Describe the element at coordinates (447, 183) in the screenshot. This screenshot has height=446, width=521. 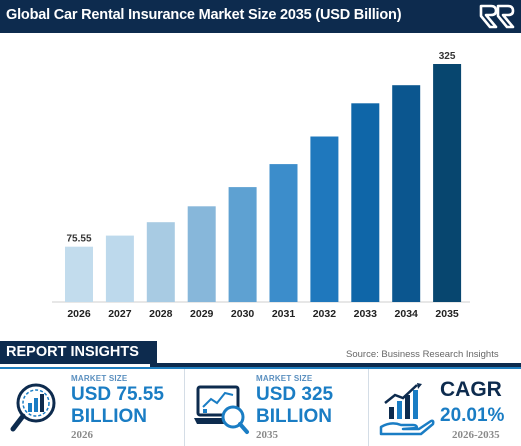
I see `bar-2035` at that location.